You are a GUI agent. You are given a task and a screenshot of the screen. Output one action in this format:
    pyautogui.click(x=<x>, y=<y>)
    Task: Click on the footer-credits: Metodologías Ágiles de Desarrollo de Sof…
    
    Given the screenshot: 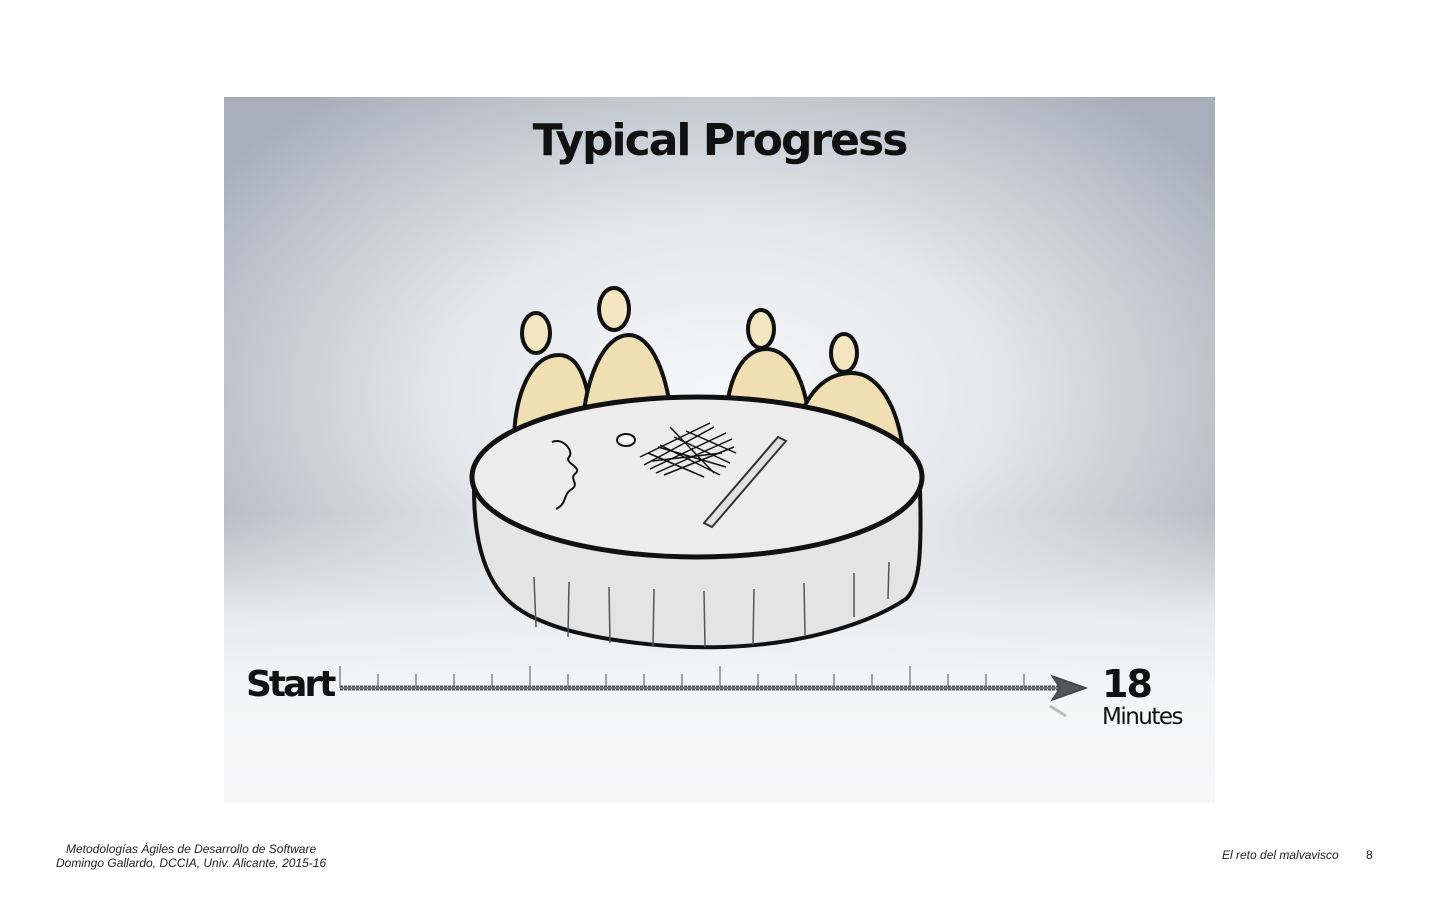 What is the action you would take?
    pyautogui.click(x=196, y=856)
    